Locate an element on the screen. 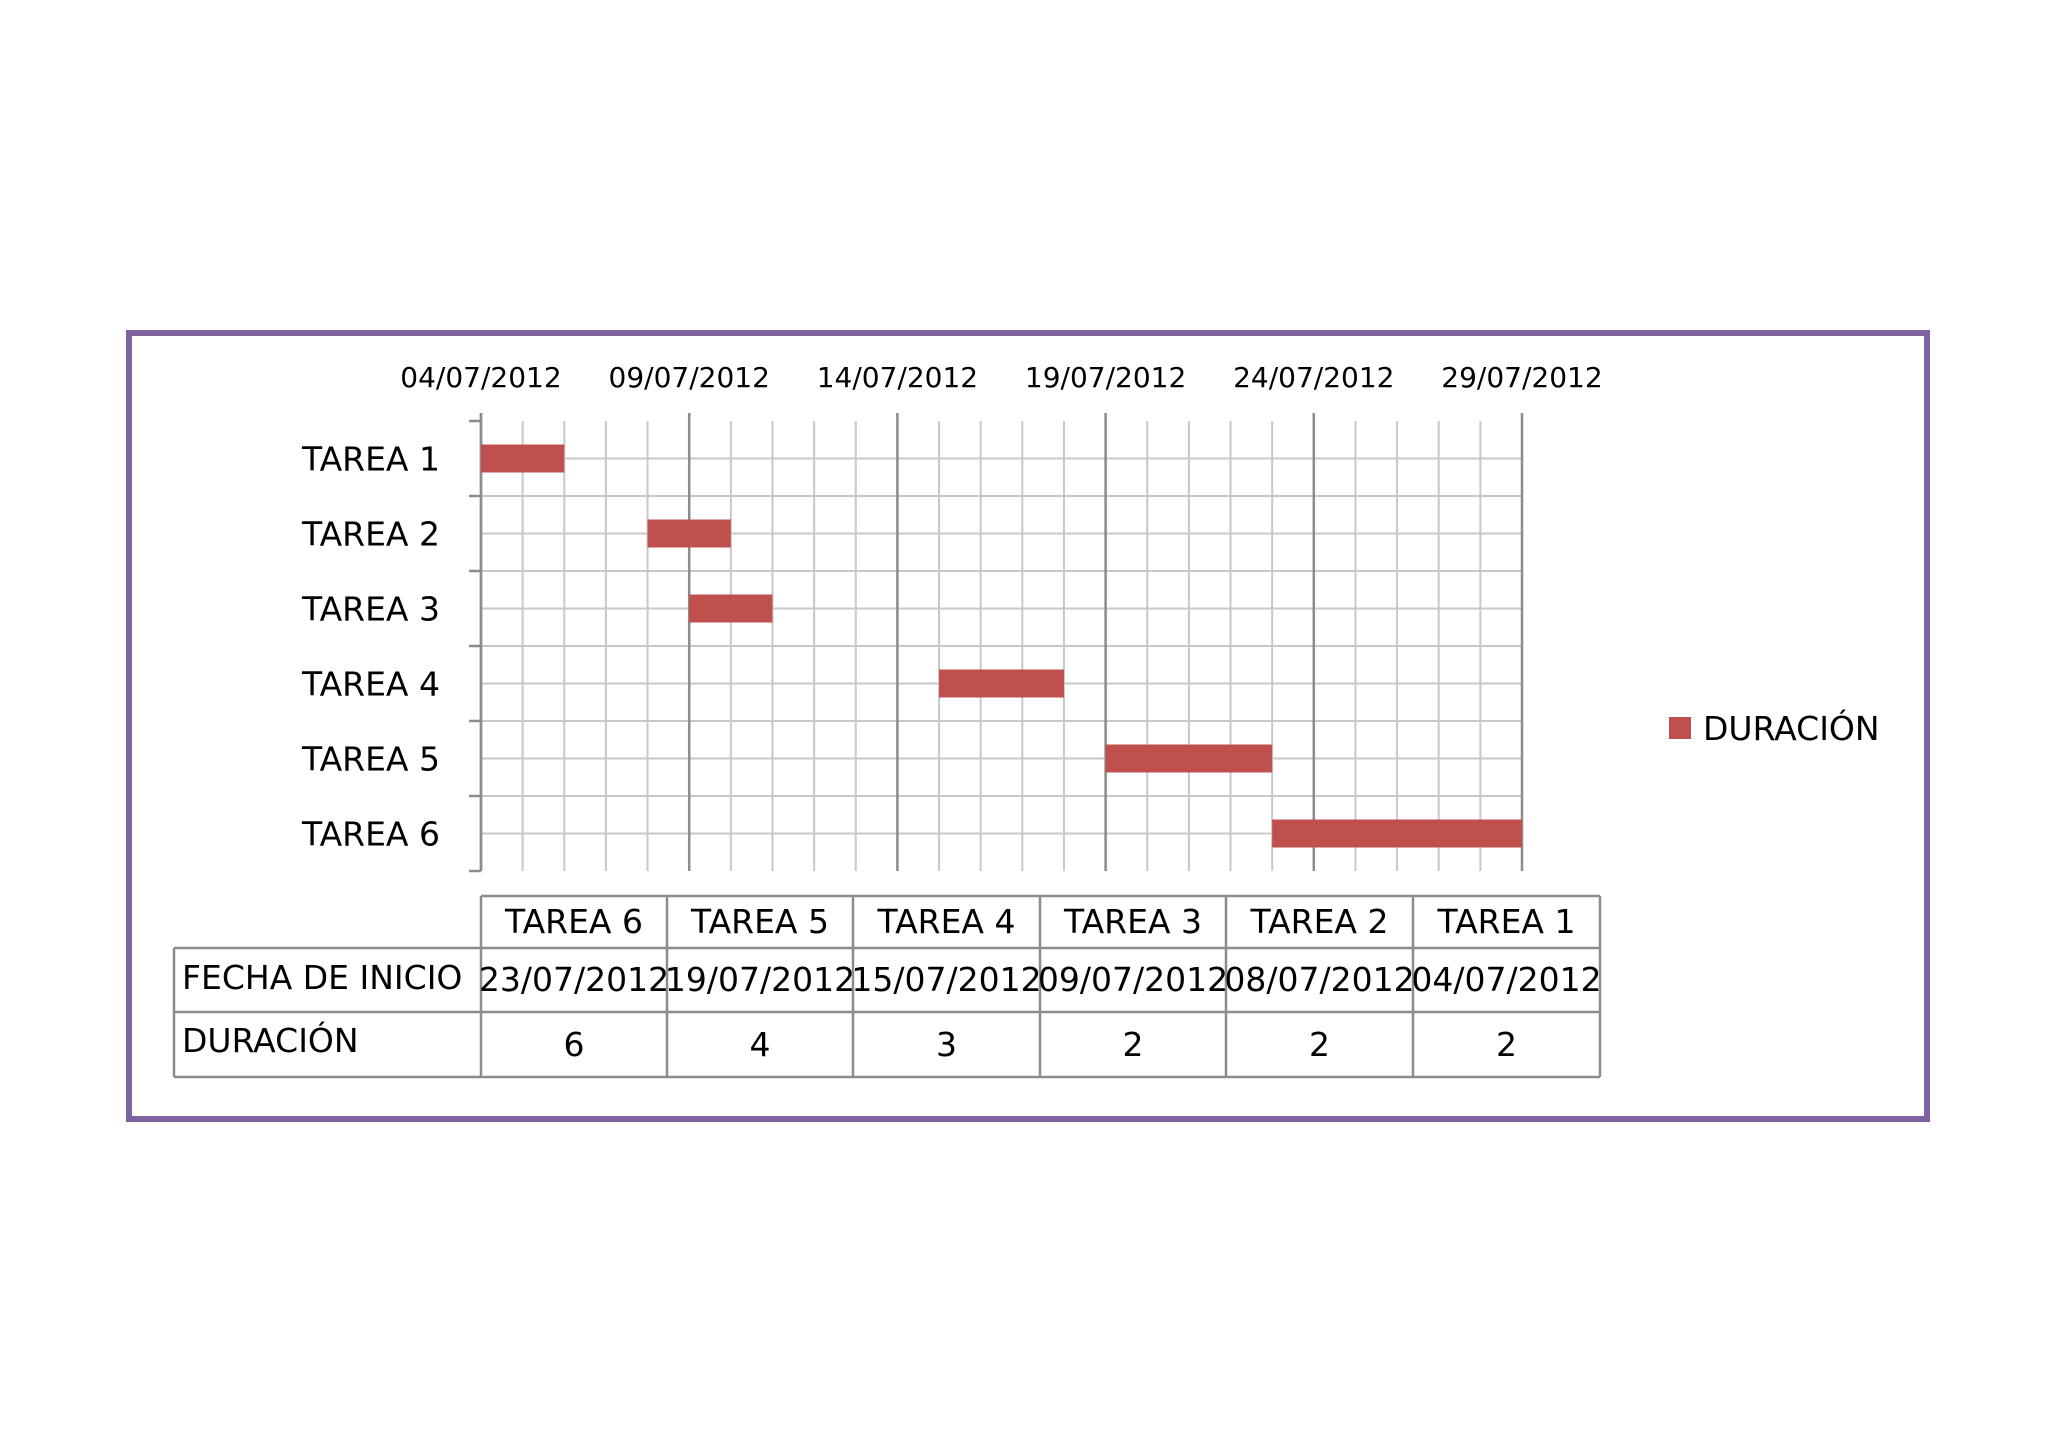  table-cell: 09/07/2012 is located at coordinates (1133, 979).